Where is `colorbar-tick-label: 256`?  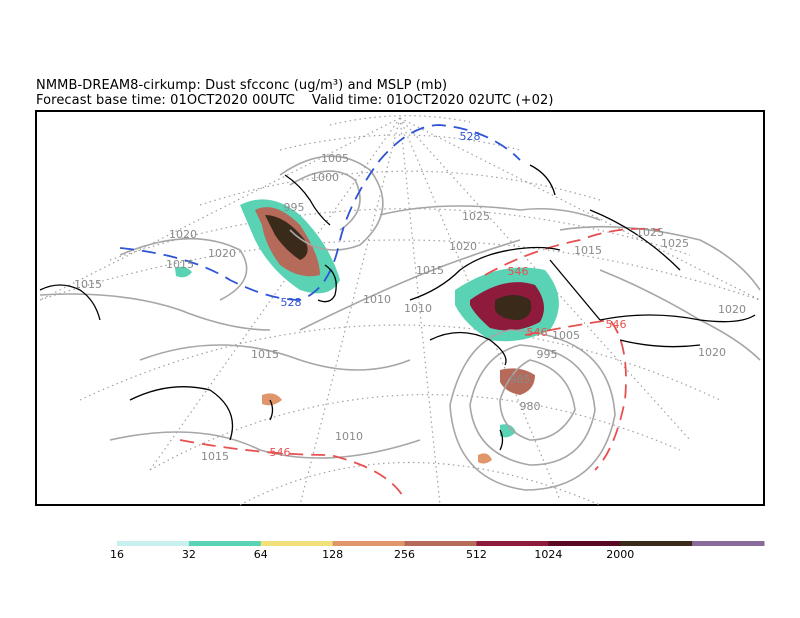
colorbar-tick-label: 256 is located at coordinates (405, 554).